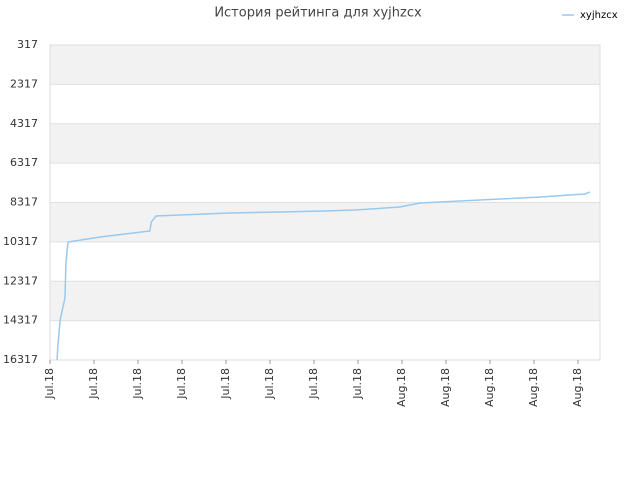 This screenshot has width=640, height=484. What do you see at coordinates (20, 359) in the screenshot?
I see `y-tick-label: 16317` at bounding box center [20, 359].